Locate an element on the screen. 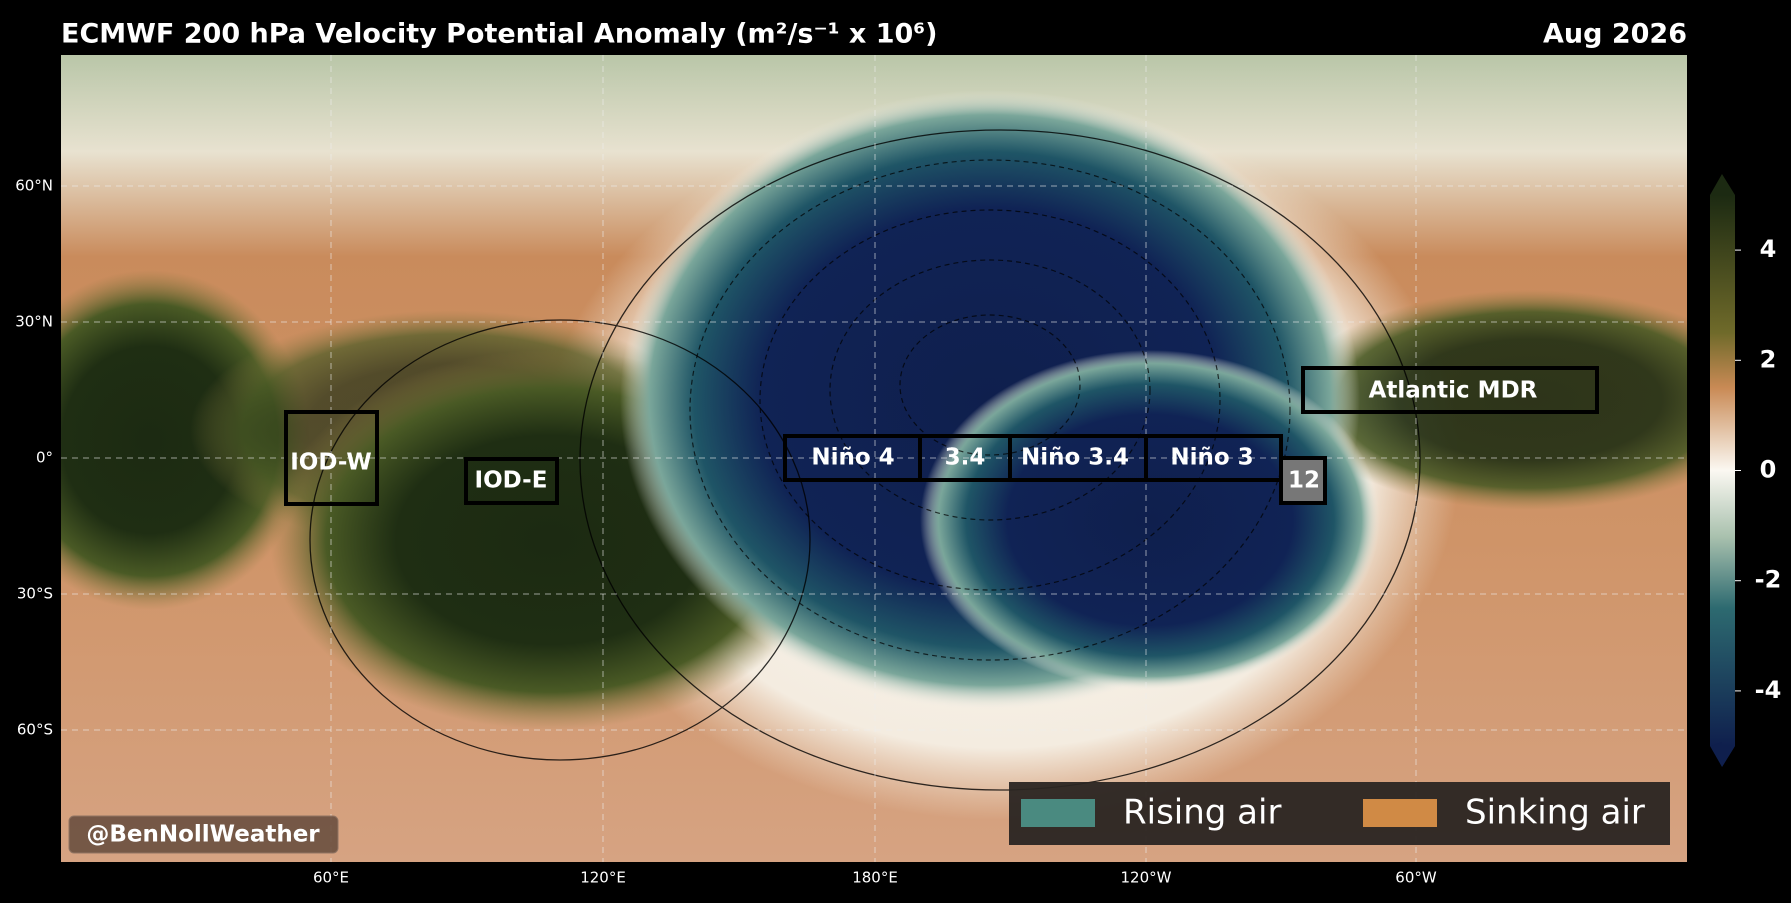 The width and height of the screenshot is (1791, 903). watermark: @BenNollWeather is located at coordinates (203, 835).